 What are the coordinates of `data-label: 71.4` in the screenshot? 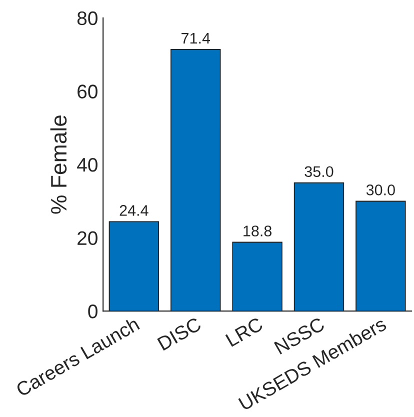 It's located at (196, 38).